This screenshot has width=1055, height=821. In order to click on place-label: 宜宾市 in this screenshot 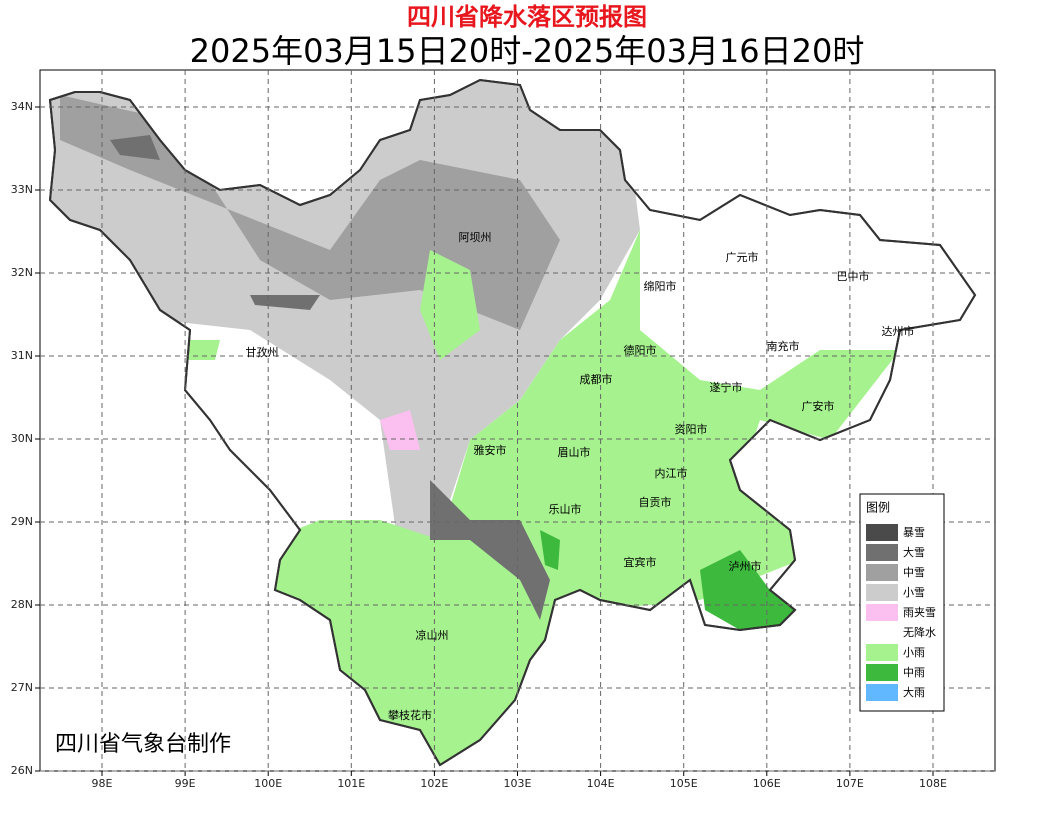, I will do `click(640, 562)`.